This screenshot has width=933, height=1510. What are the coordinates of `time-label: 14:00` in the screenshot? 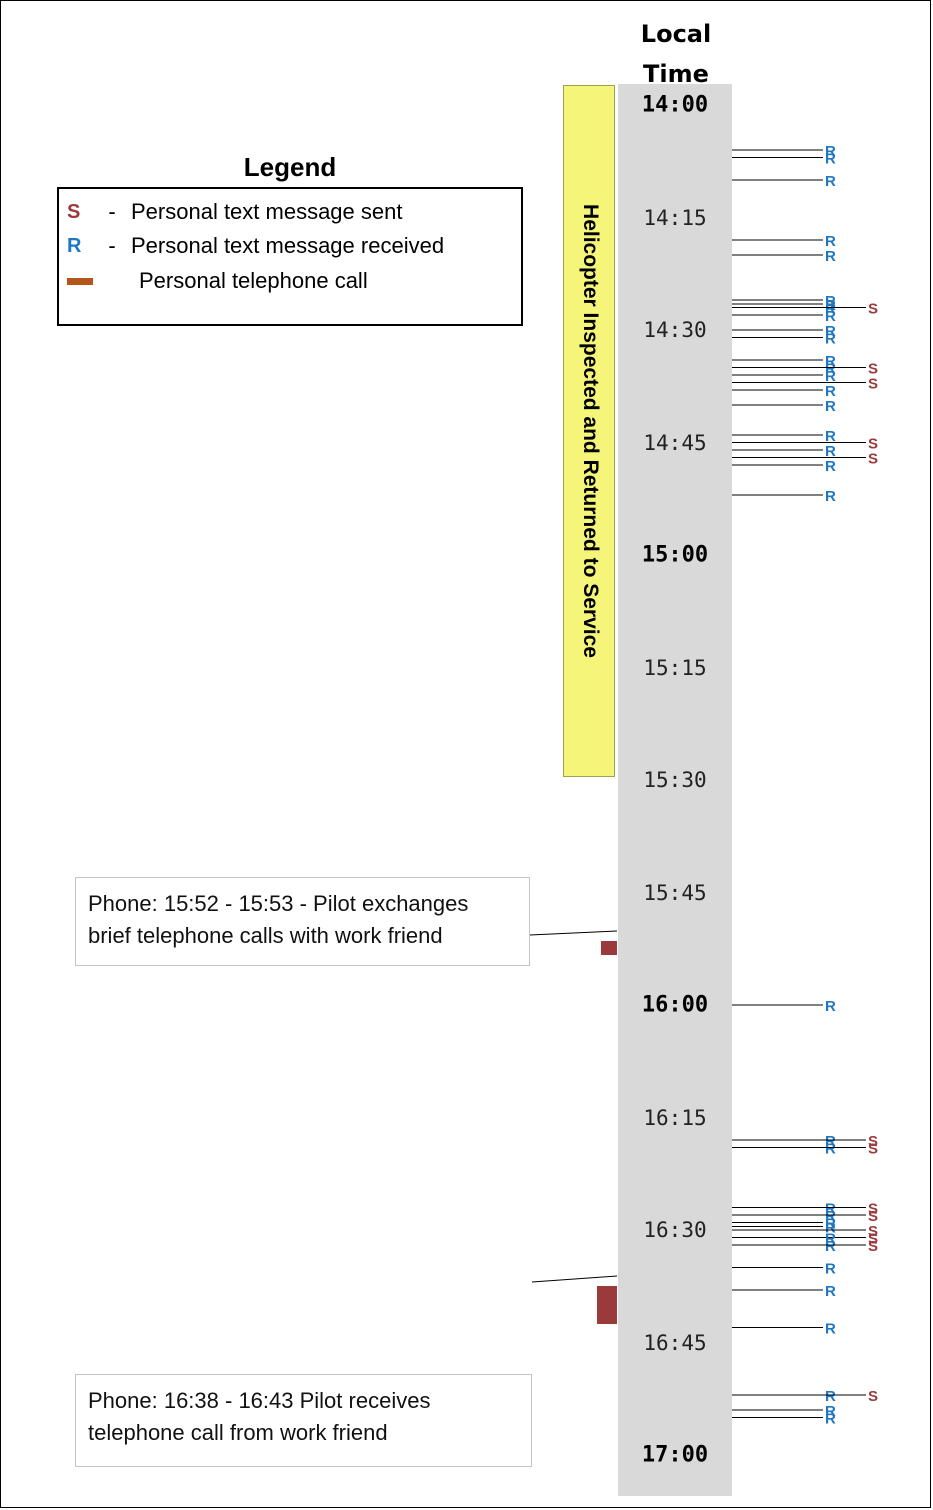 It's located at (675, 105).